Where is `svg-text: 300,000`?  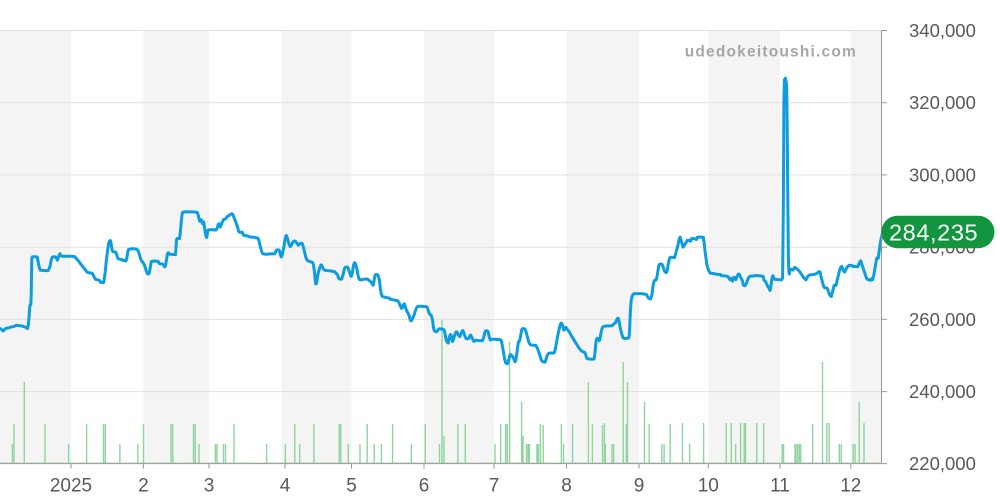 svg-text: 300,000 is located at coordinates (942, 174).